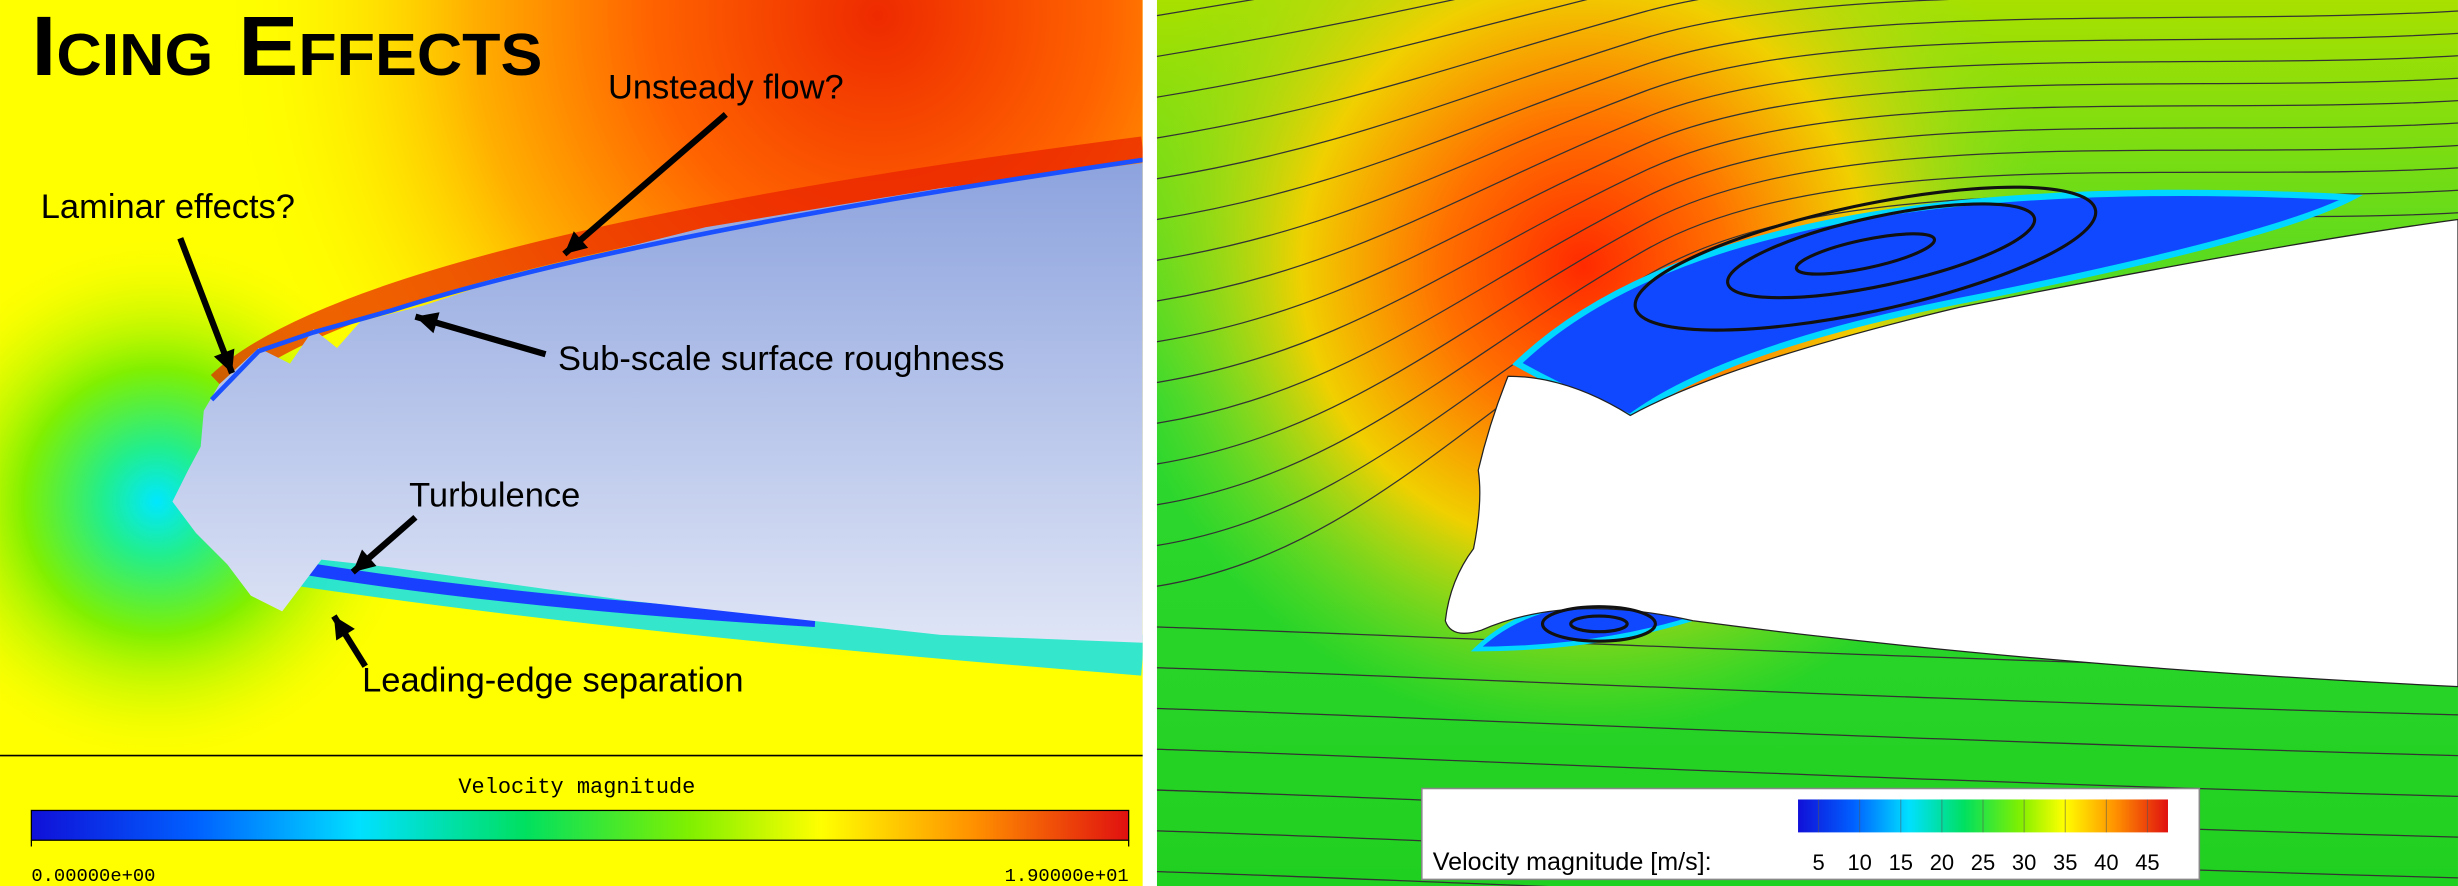  Describe the element at coordinates (1067, 875) in the screenshot. I see `colorbar-tick-label: 1.90000e+01` at that location.